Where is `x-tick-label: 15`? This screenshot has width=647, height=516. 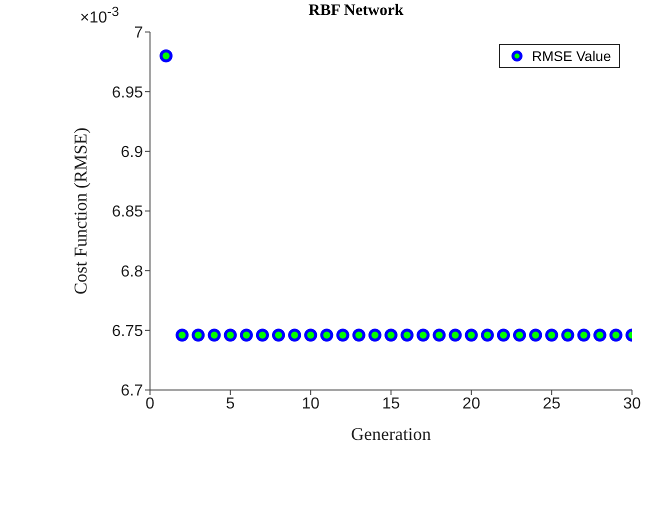 x-tick-label: 15 is located at coordinates (391, 403).